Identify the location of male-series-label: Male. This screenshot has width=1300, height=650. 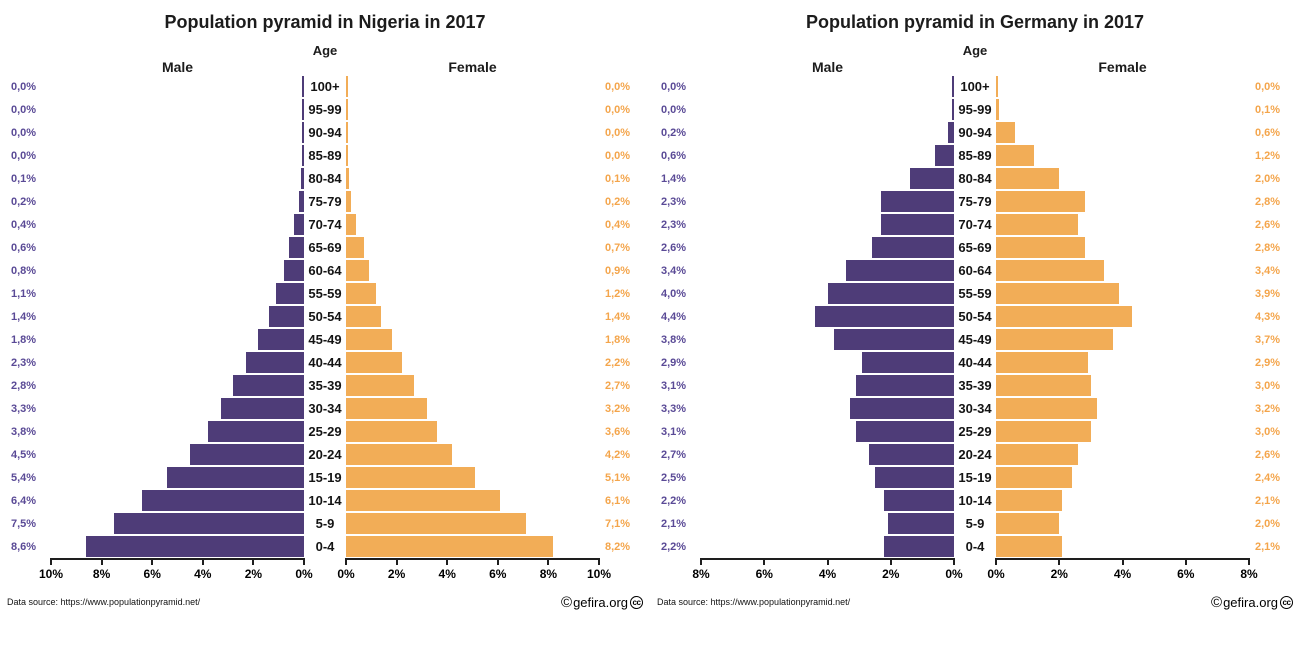
(177, 67).